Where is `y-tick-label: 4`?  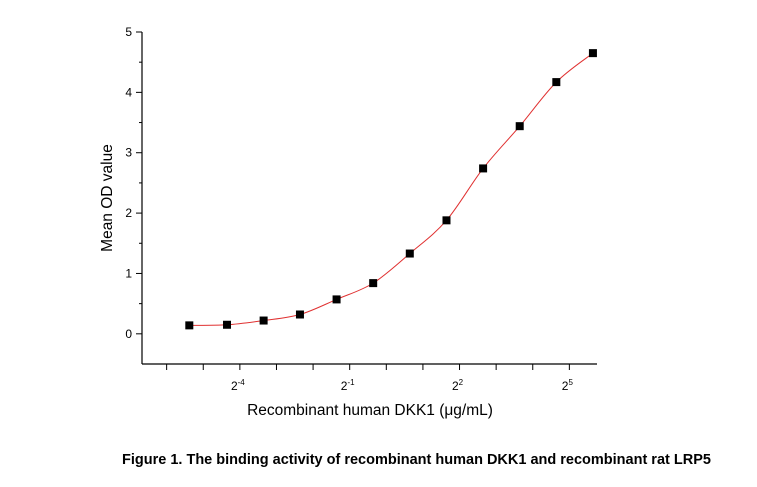
y-tick-label: 4 is located at coordinates (128, 92).